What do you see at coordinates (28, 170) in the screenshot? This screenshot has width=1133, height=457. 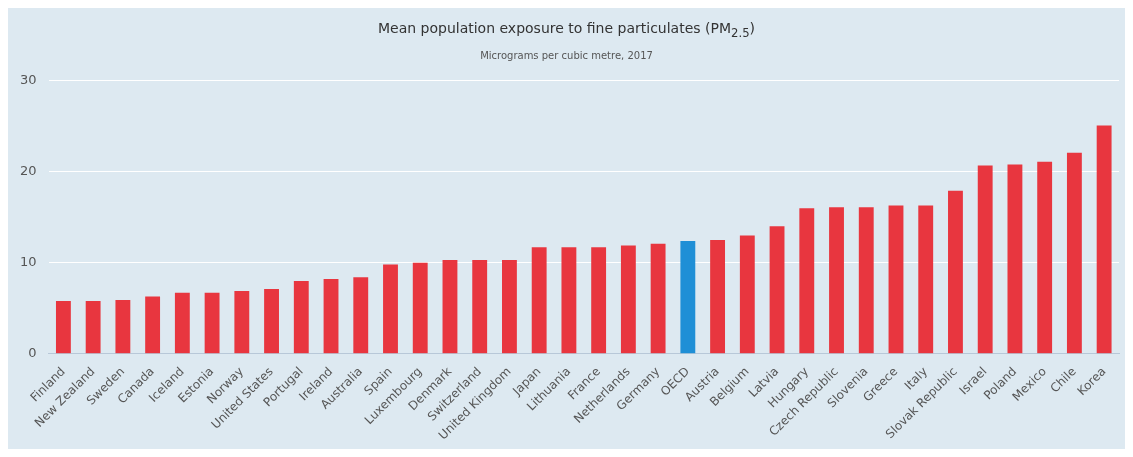 I see `y-tick-label: 20` at bounding box center [28, 170].